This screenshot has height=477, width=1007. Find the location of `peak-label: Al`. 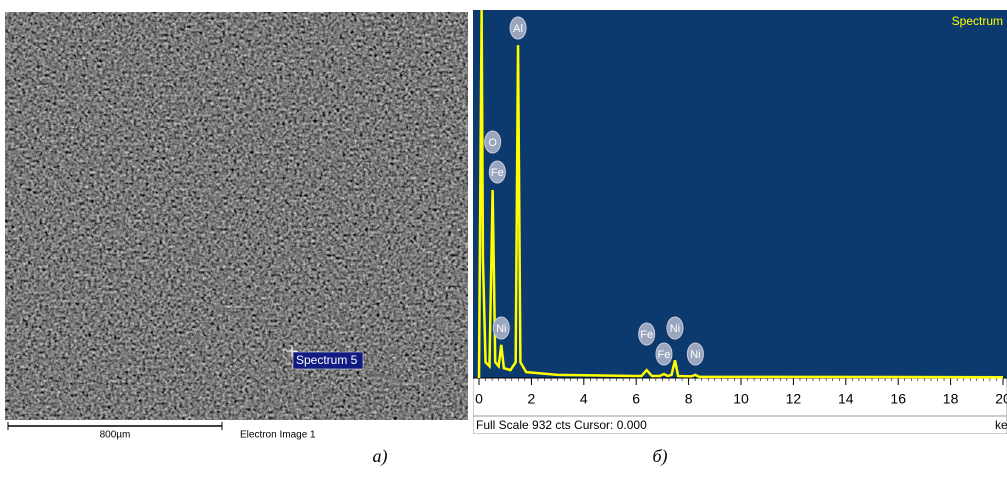

peak-label: Al is located at coordinates (518, 29).